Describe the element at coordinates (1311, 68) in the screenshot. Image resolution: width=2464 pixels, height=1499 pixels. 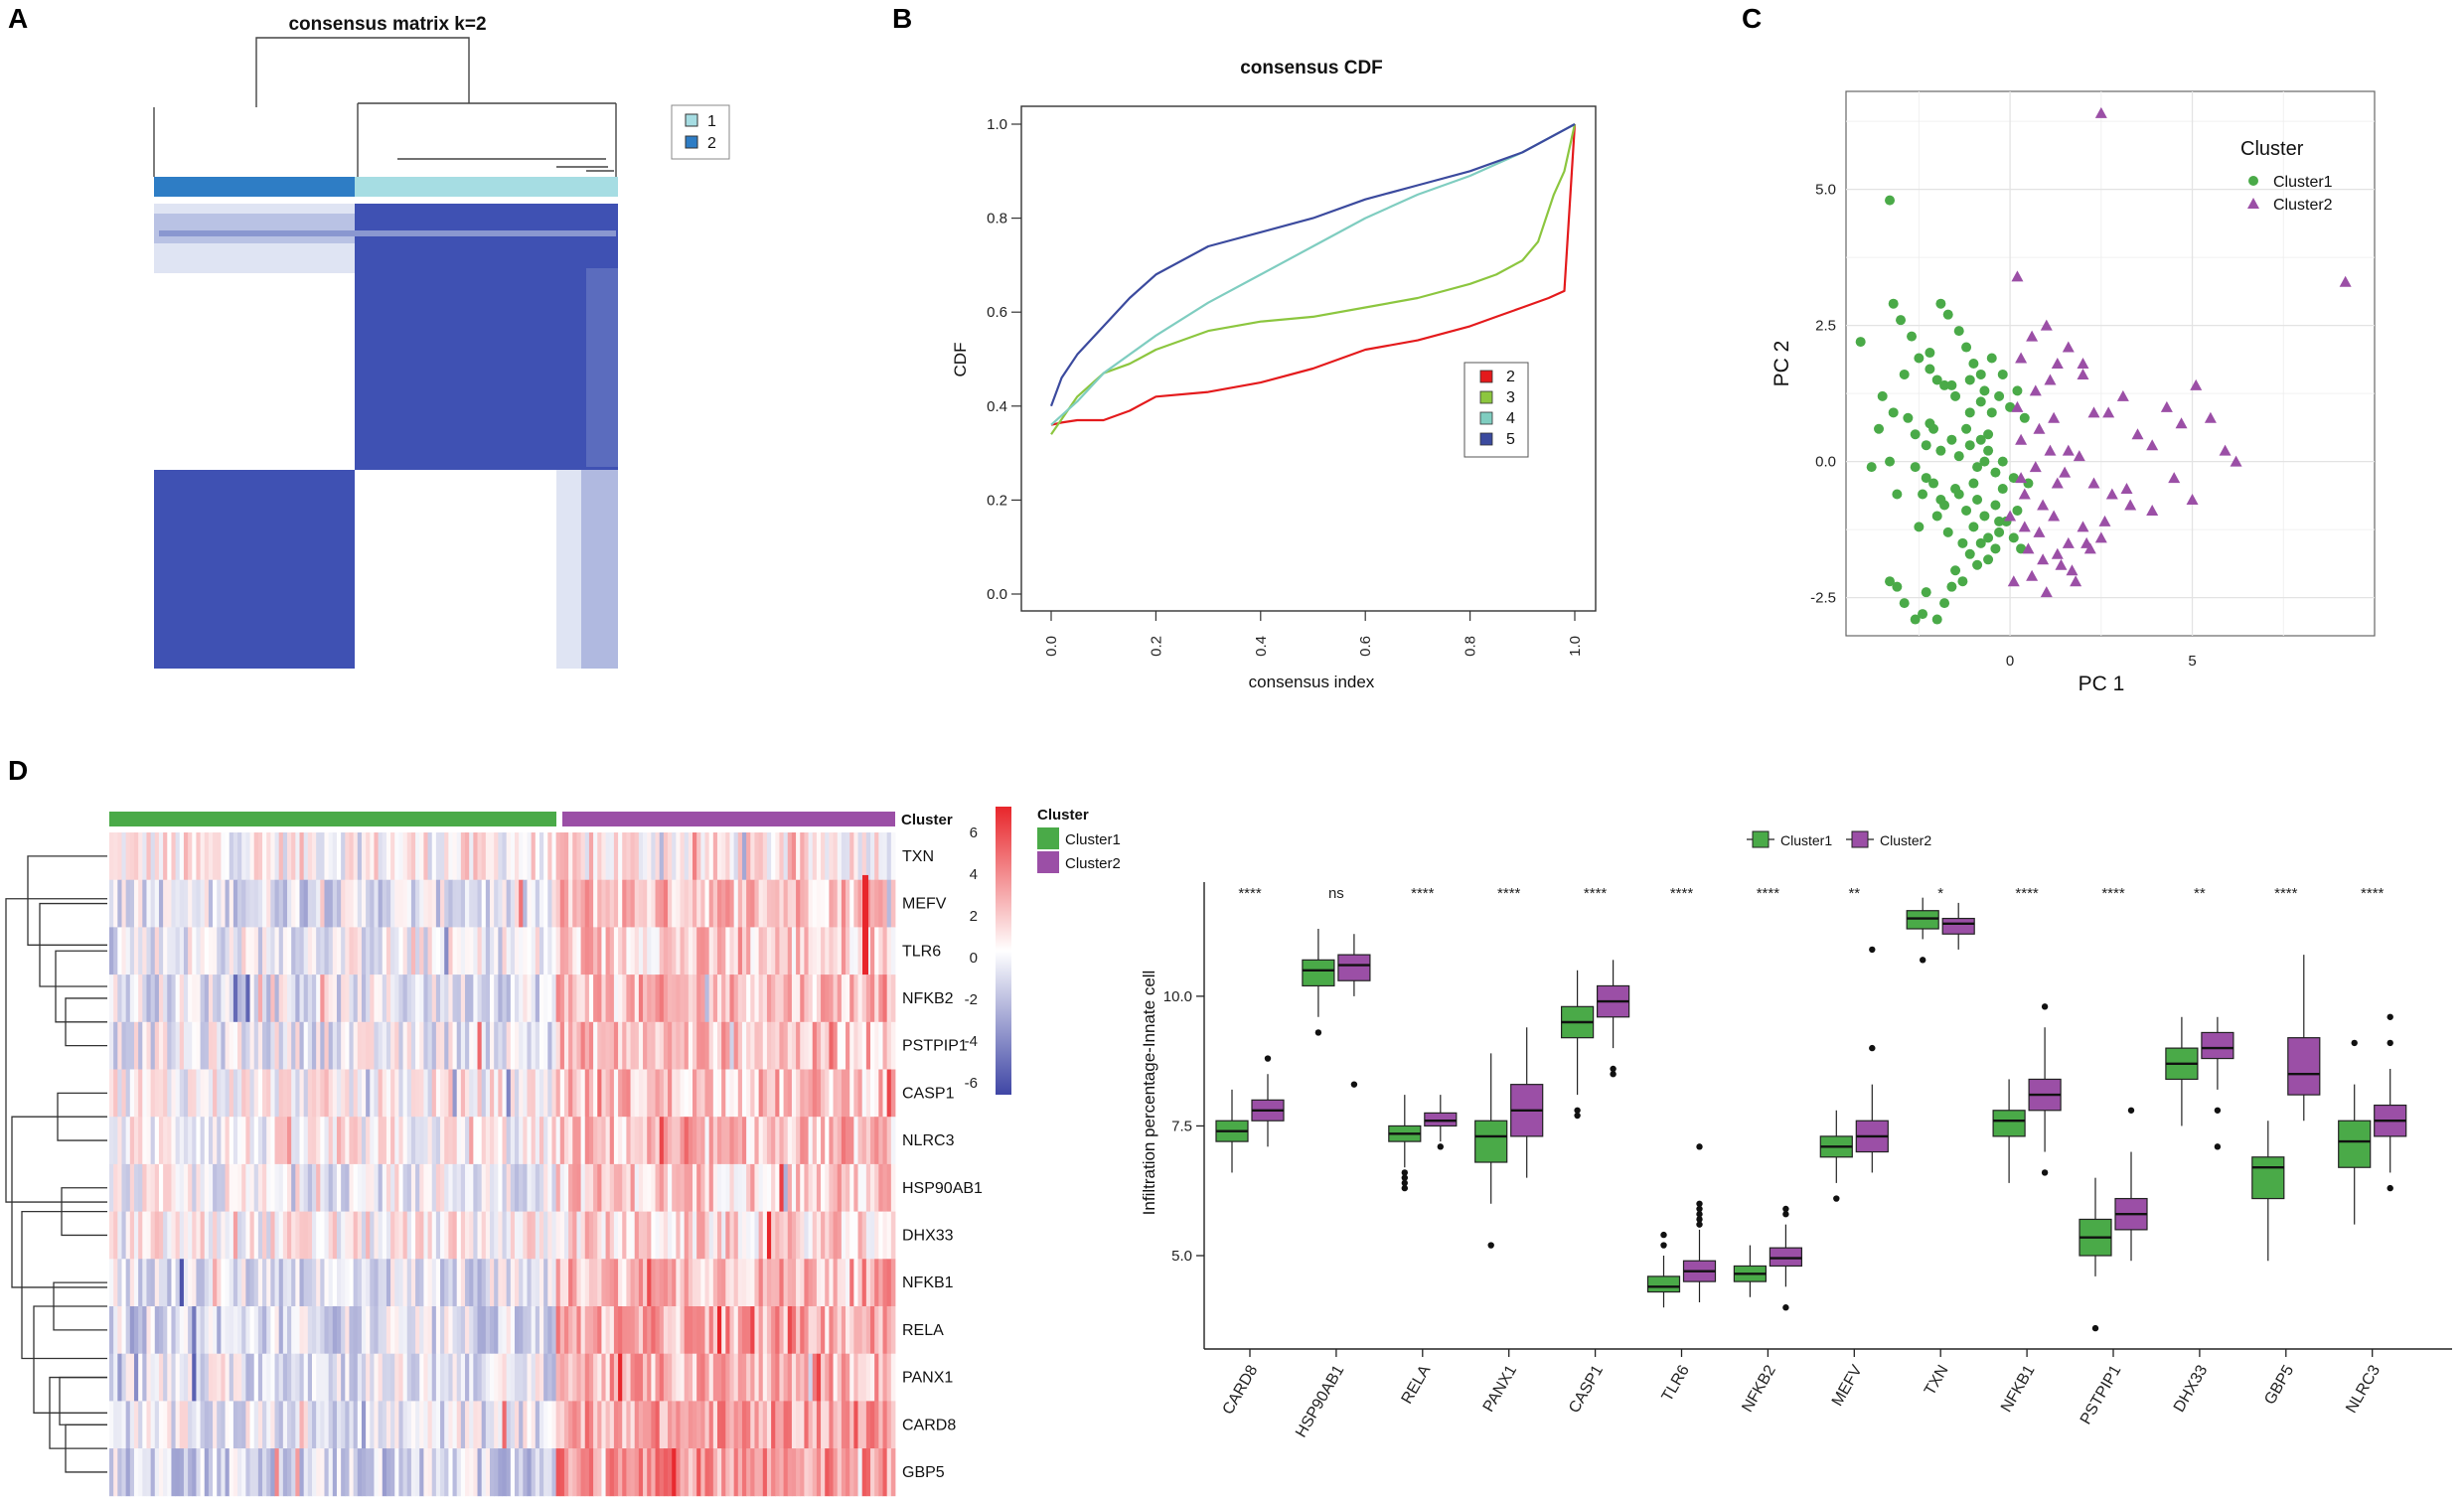
I see `cdf-title: consensus CDF` at that location.